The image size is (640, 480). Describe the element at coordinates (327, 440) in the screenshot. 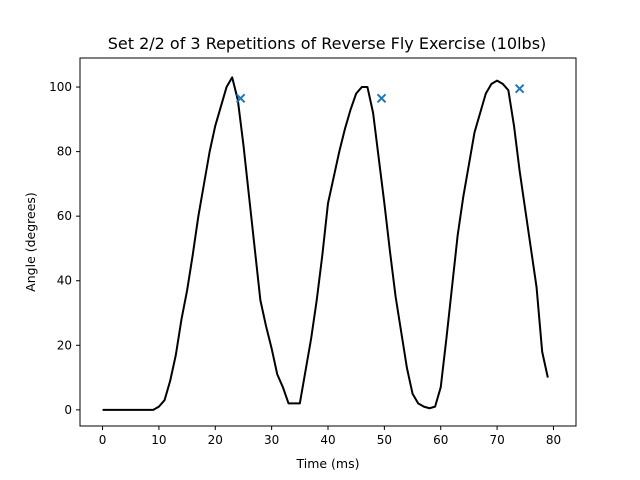

I see `x-tick-label: 40` at that location.